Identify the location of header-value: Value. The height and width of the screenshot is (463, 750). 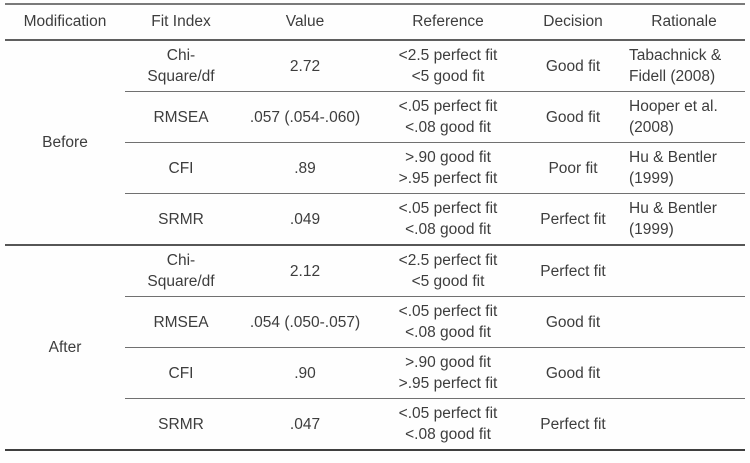
(305, 22).